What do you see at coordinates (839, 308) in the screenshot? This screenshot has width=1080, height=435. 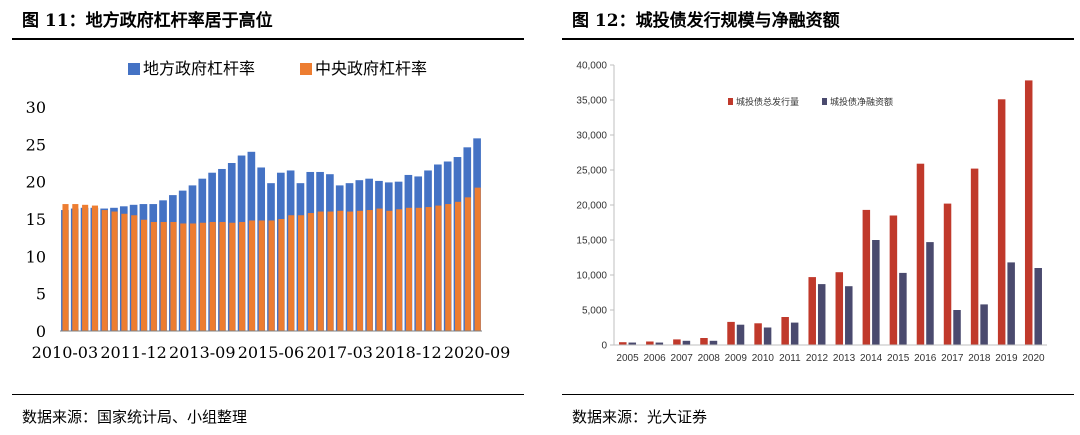 I see `bar-issuance-2013` at bounding box center [839, 308].